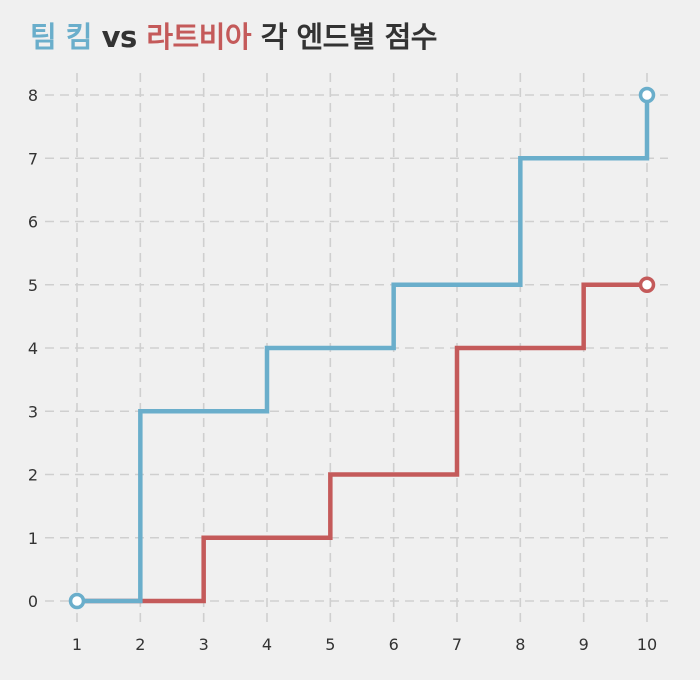 This screenshot has width=700, height=680. I want to click on y-tick-label: 0, so click(33, 601).